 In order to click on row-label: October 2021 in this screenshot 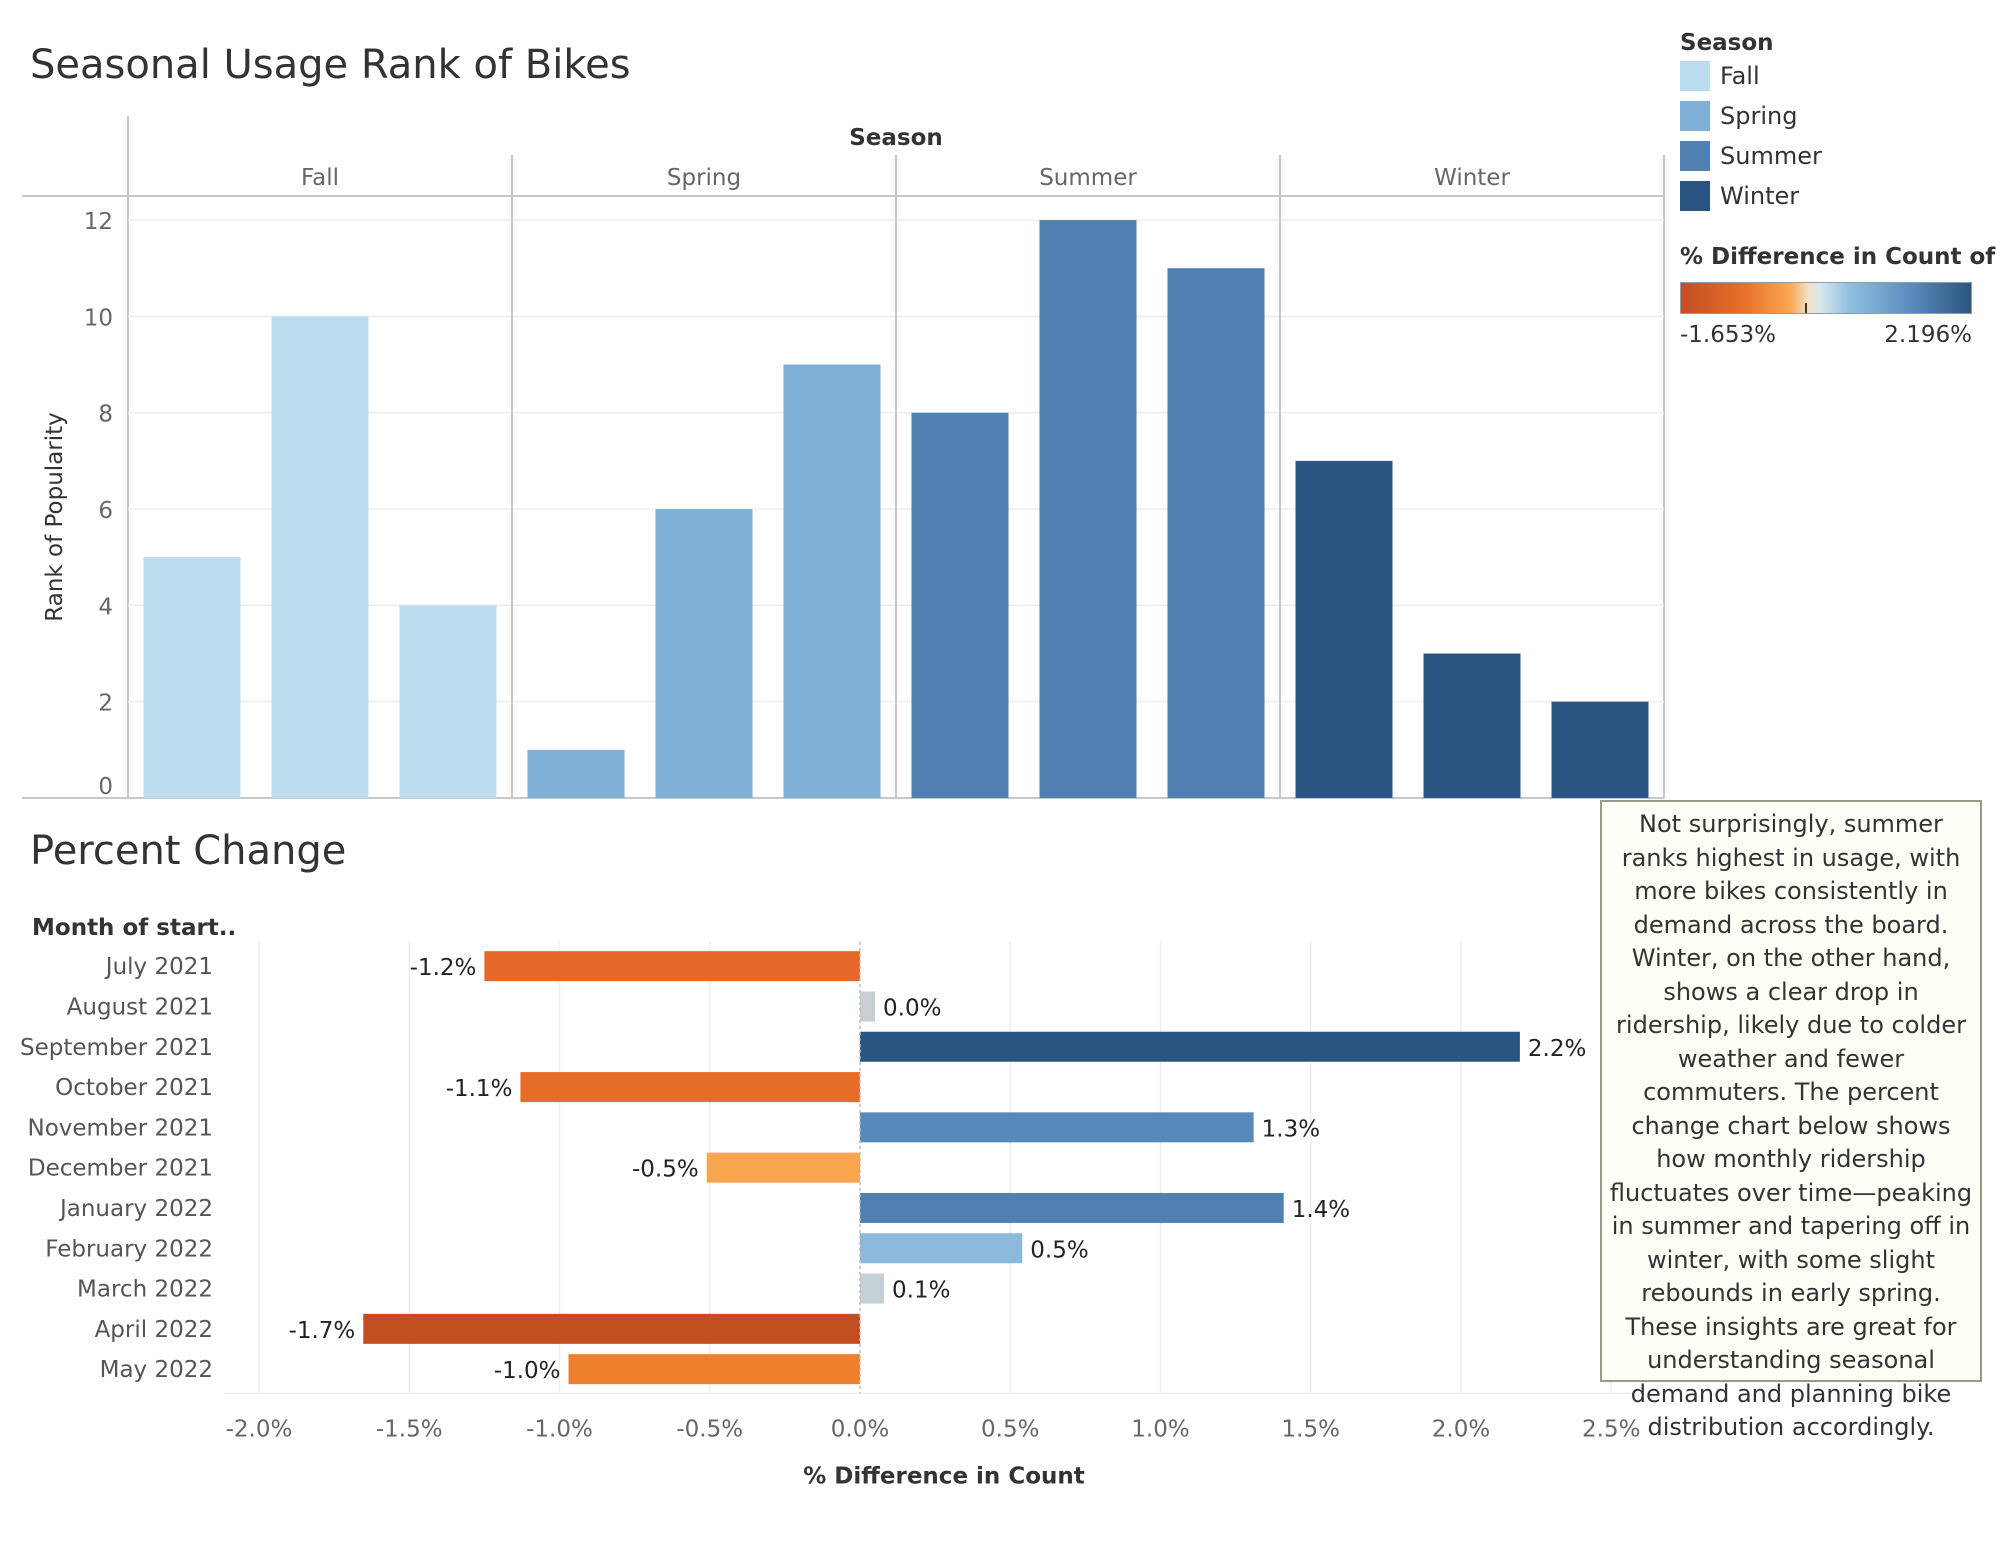, I will do `click(134, 1088)`.